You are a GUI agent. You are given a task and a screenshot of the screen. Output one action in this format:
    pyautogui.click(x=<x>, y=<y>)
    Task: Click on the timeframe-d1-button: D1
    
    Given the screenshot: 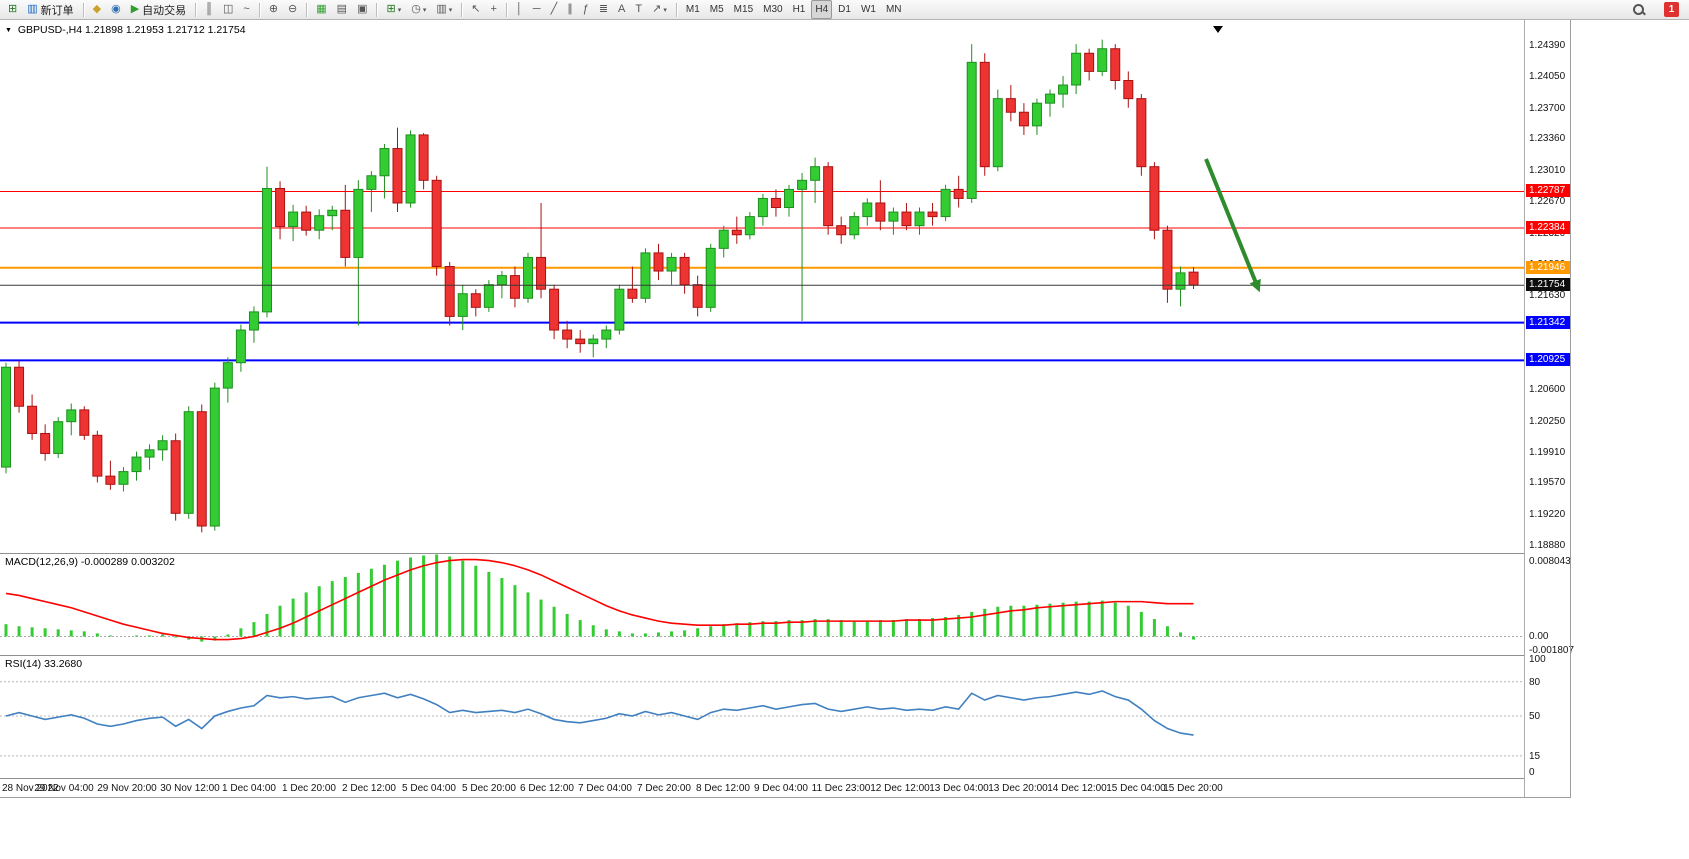 What is the action you would take?
    pyautogui.click(x=844, y=9)
    